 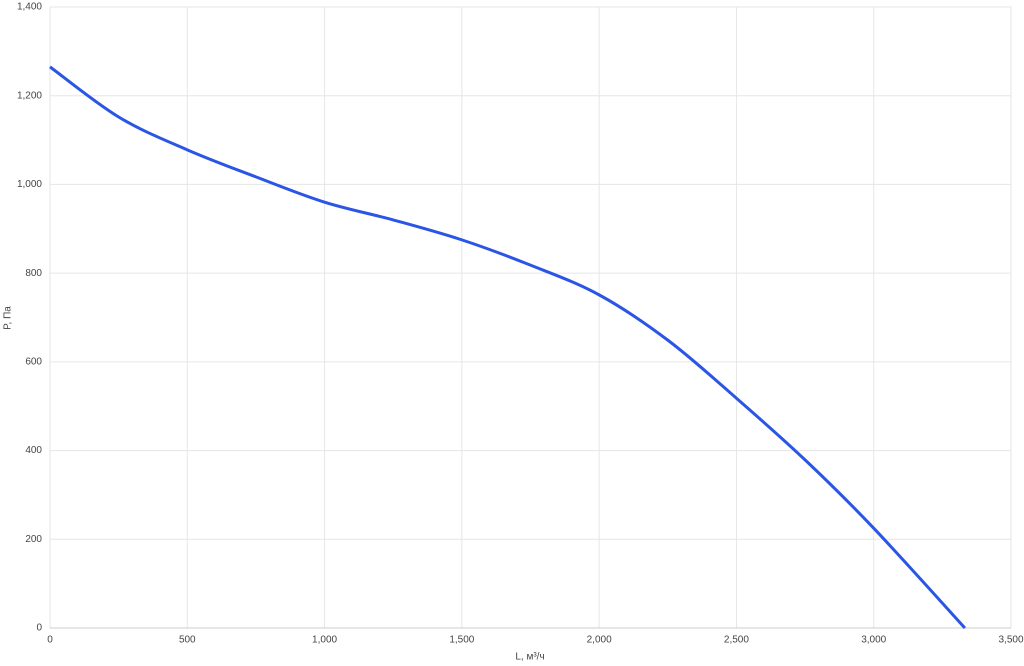 What do you see at coordinates (39, 628) in the screenshot?
I see `y-tick-label: 0` at bounding box center [39, 628].